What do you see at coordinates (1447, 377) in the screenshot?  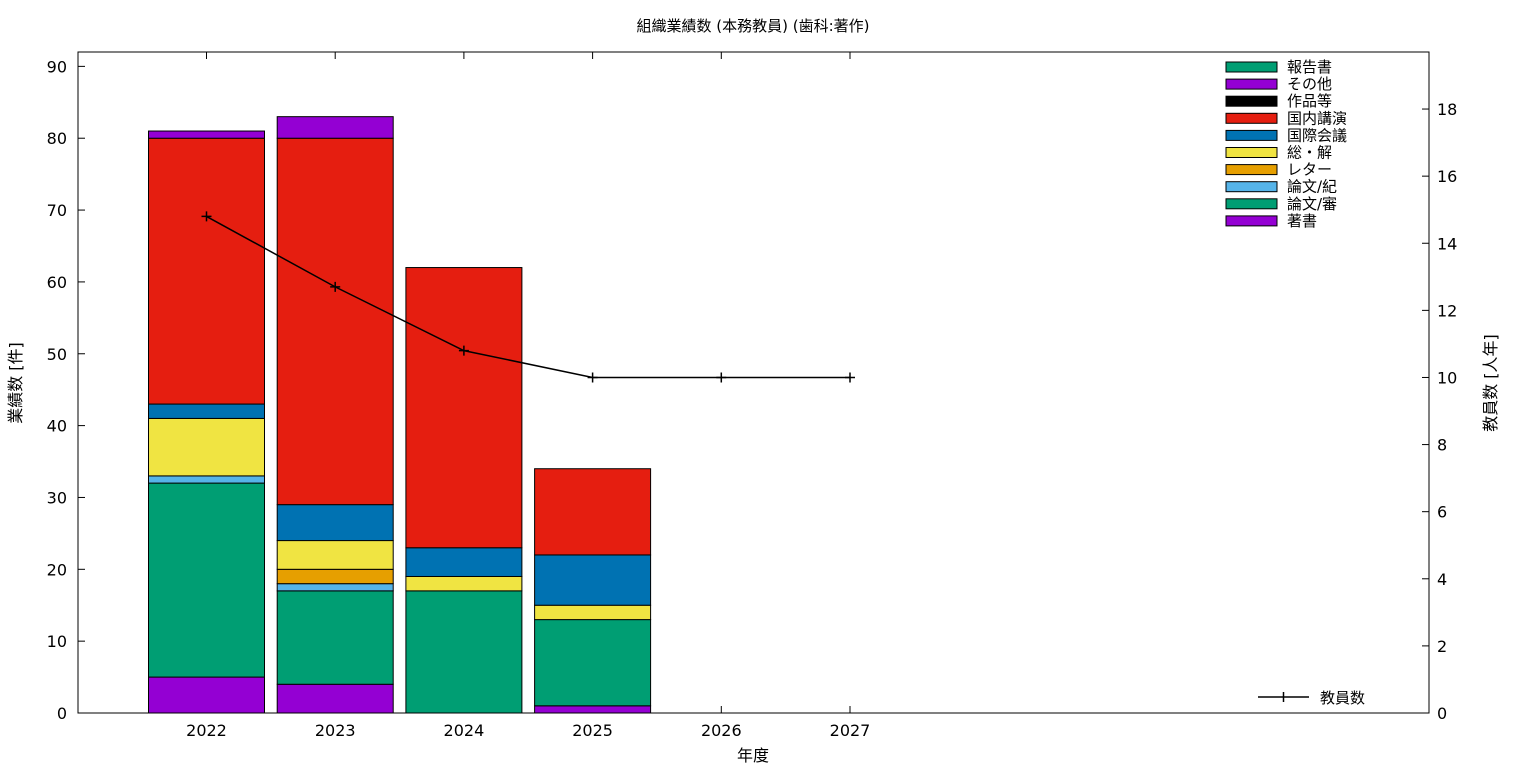 I see `y2-tick-label: 10` at bounding box center [1447, 377].